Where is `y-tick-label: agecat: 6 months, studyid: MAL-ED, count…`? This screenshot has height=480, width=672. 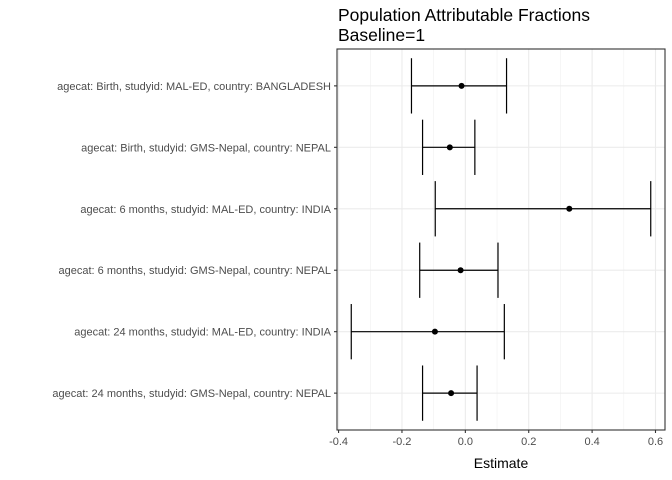
y-tick-label: agecat: 6 months, studyid: MAL-ED, count… is located at coordinates (205, 210).